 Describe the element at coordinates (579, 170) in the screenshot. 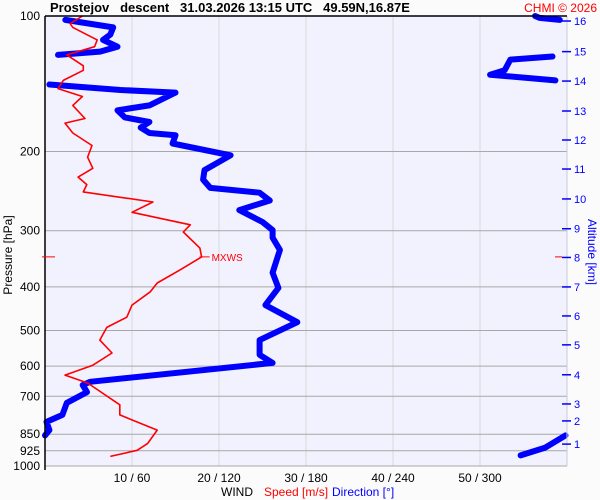

I see `altitude-tick-label: 11` at that location.